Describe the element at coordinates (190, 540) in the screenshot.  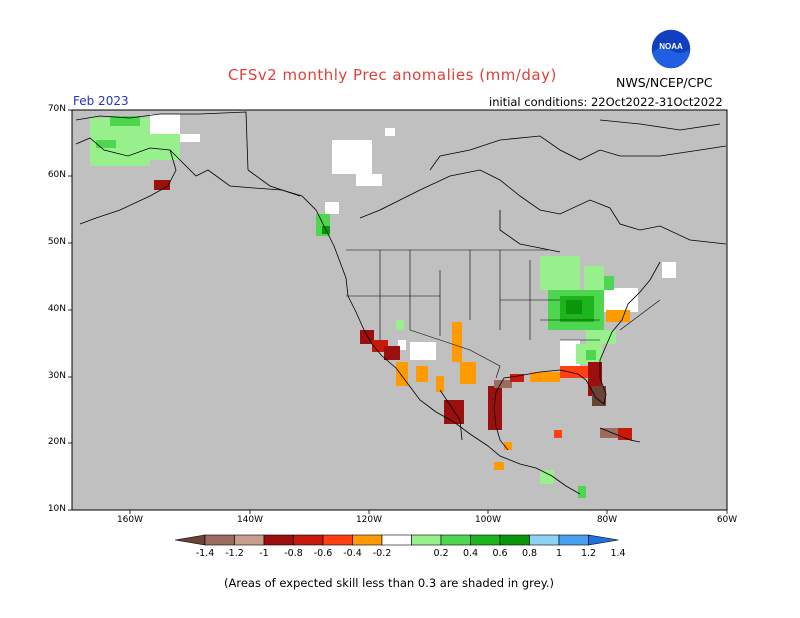
I see `colorbar-arrow-low` at that location.